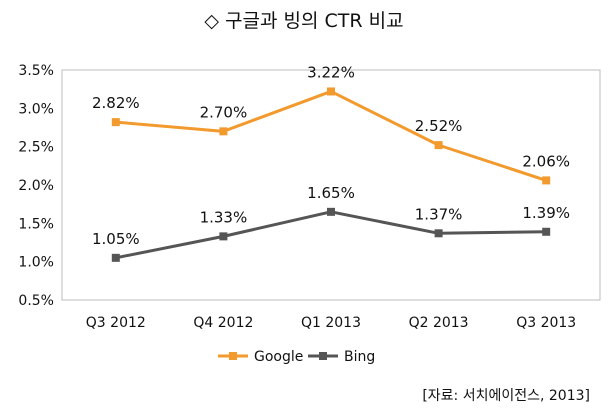 This screenshot has height=411, width=608. I want to click on data-label-google: 2.06%, so click(546, 161).